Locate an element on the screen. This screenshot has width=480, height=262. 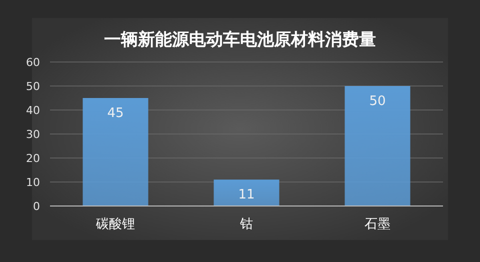
y-tick-label: 30 is located at coordinates (33, 134).